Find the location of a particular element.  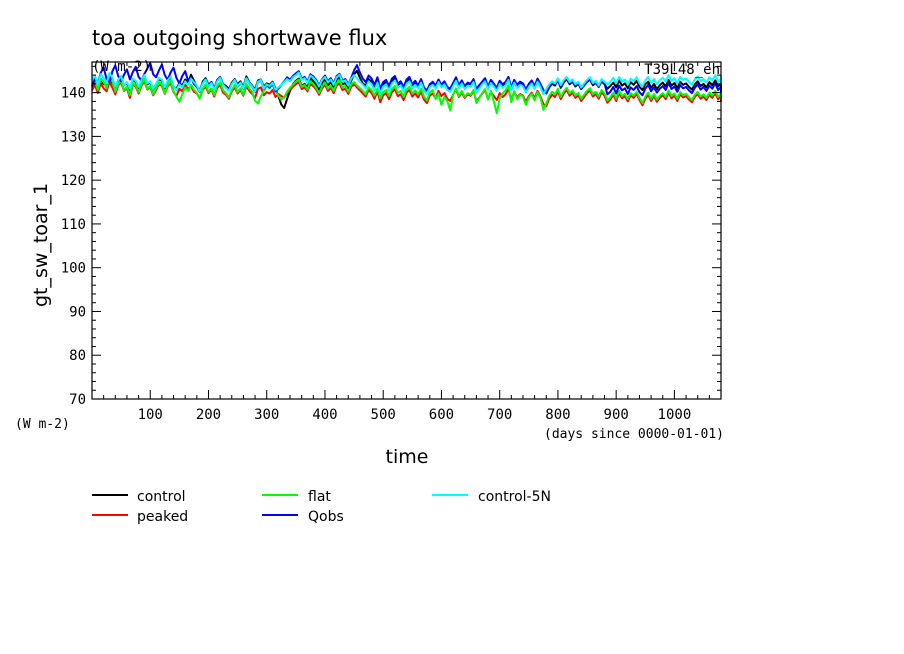

x-tick-label: 900 is located at coordinates (616, 415).